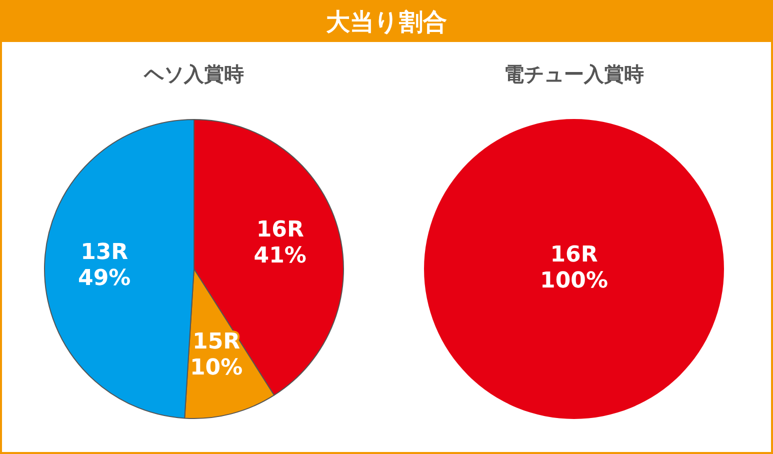 The height and width of the screenshot is (454, 773). What do you see at coordinates (216, 368) in the screenshot?
I see `data-label: 10%` at bounding box center [216, 368].